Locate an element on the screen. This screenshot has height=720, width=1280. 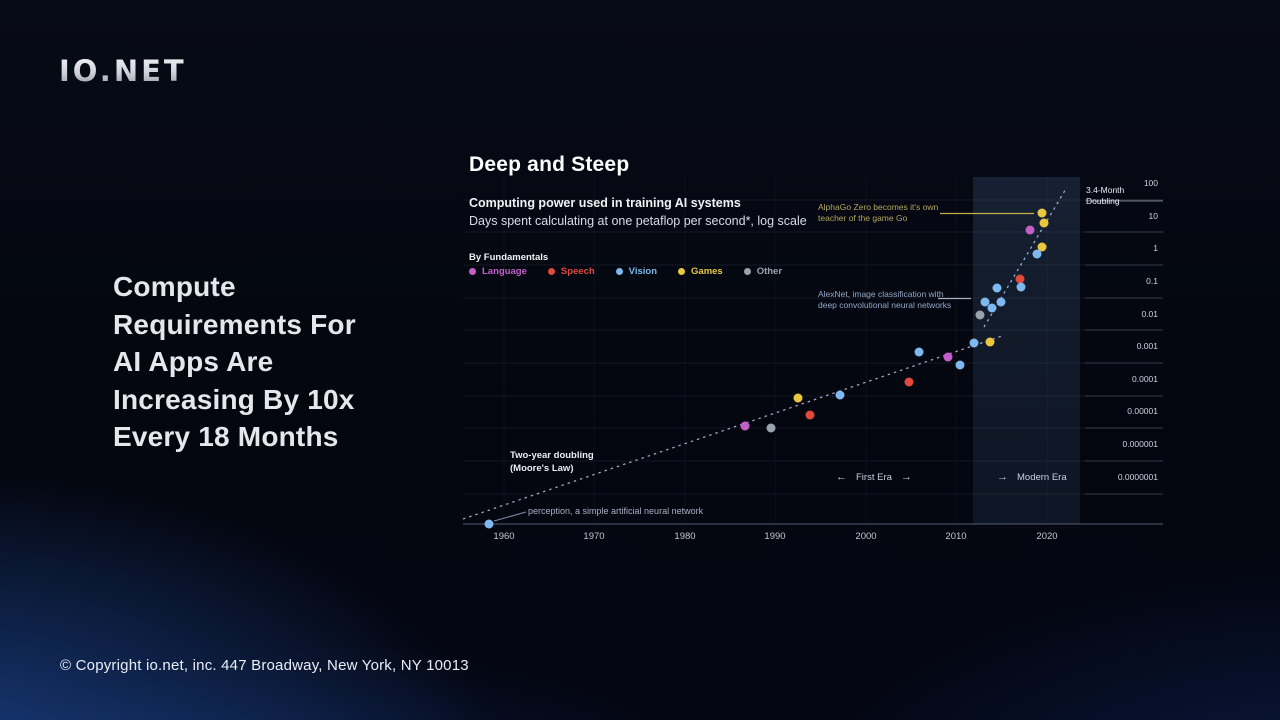
modern-era-band is located at coordinates (1026, 350).